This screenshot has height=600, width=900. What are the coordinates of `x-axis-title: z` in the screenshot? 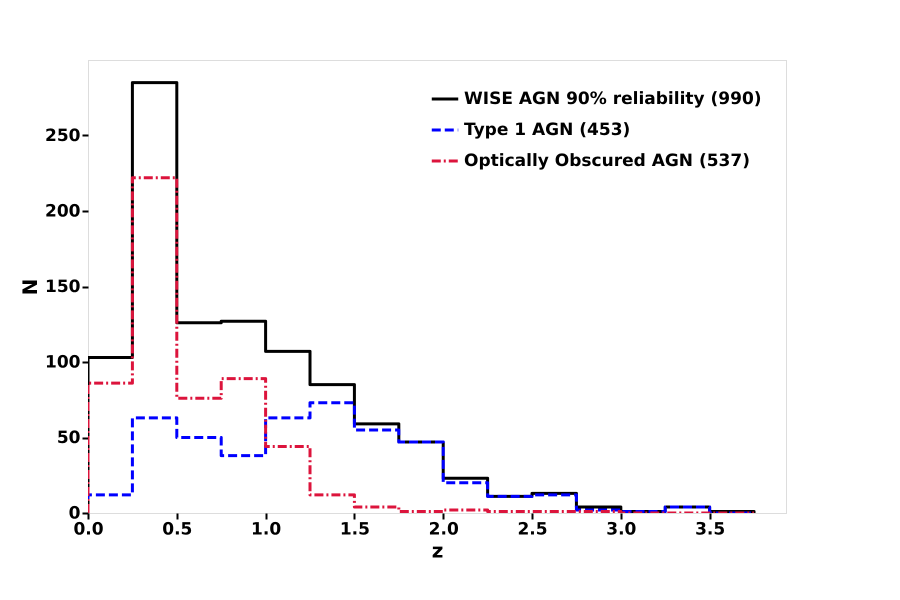 It's located at (438, 550).